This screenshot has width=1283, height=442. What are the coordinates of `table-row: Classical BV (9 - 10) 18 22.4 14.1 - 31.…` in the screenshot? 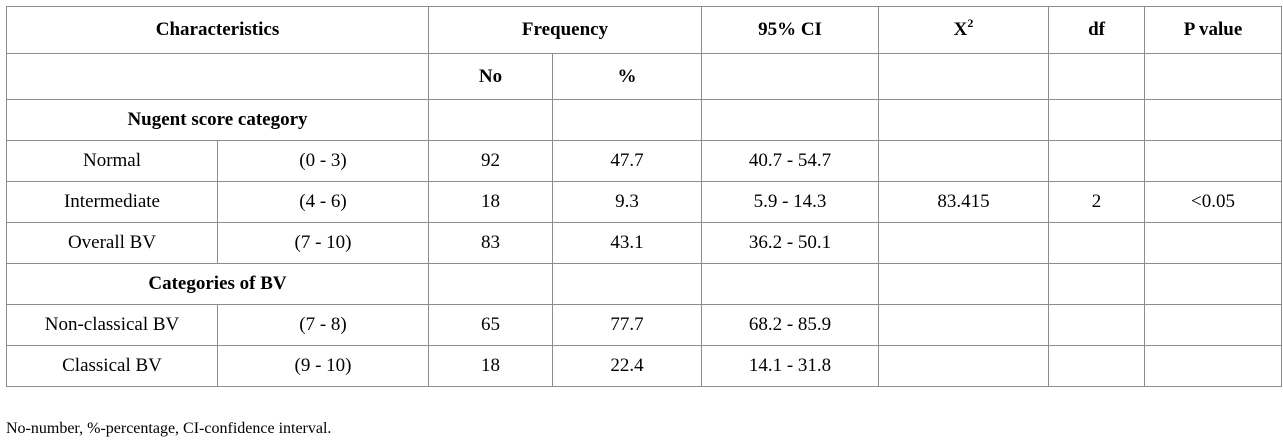 It's located at (644, 366).